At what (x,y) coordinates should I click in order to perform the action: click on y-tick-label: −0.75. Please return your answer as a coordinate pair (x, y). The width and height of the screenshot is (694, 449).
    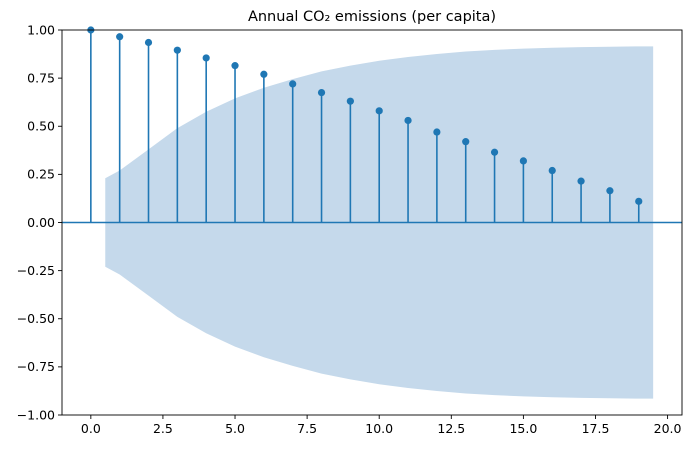
    Looking at the image, I should click on (36, 366).